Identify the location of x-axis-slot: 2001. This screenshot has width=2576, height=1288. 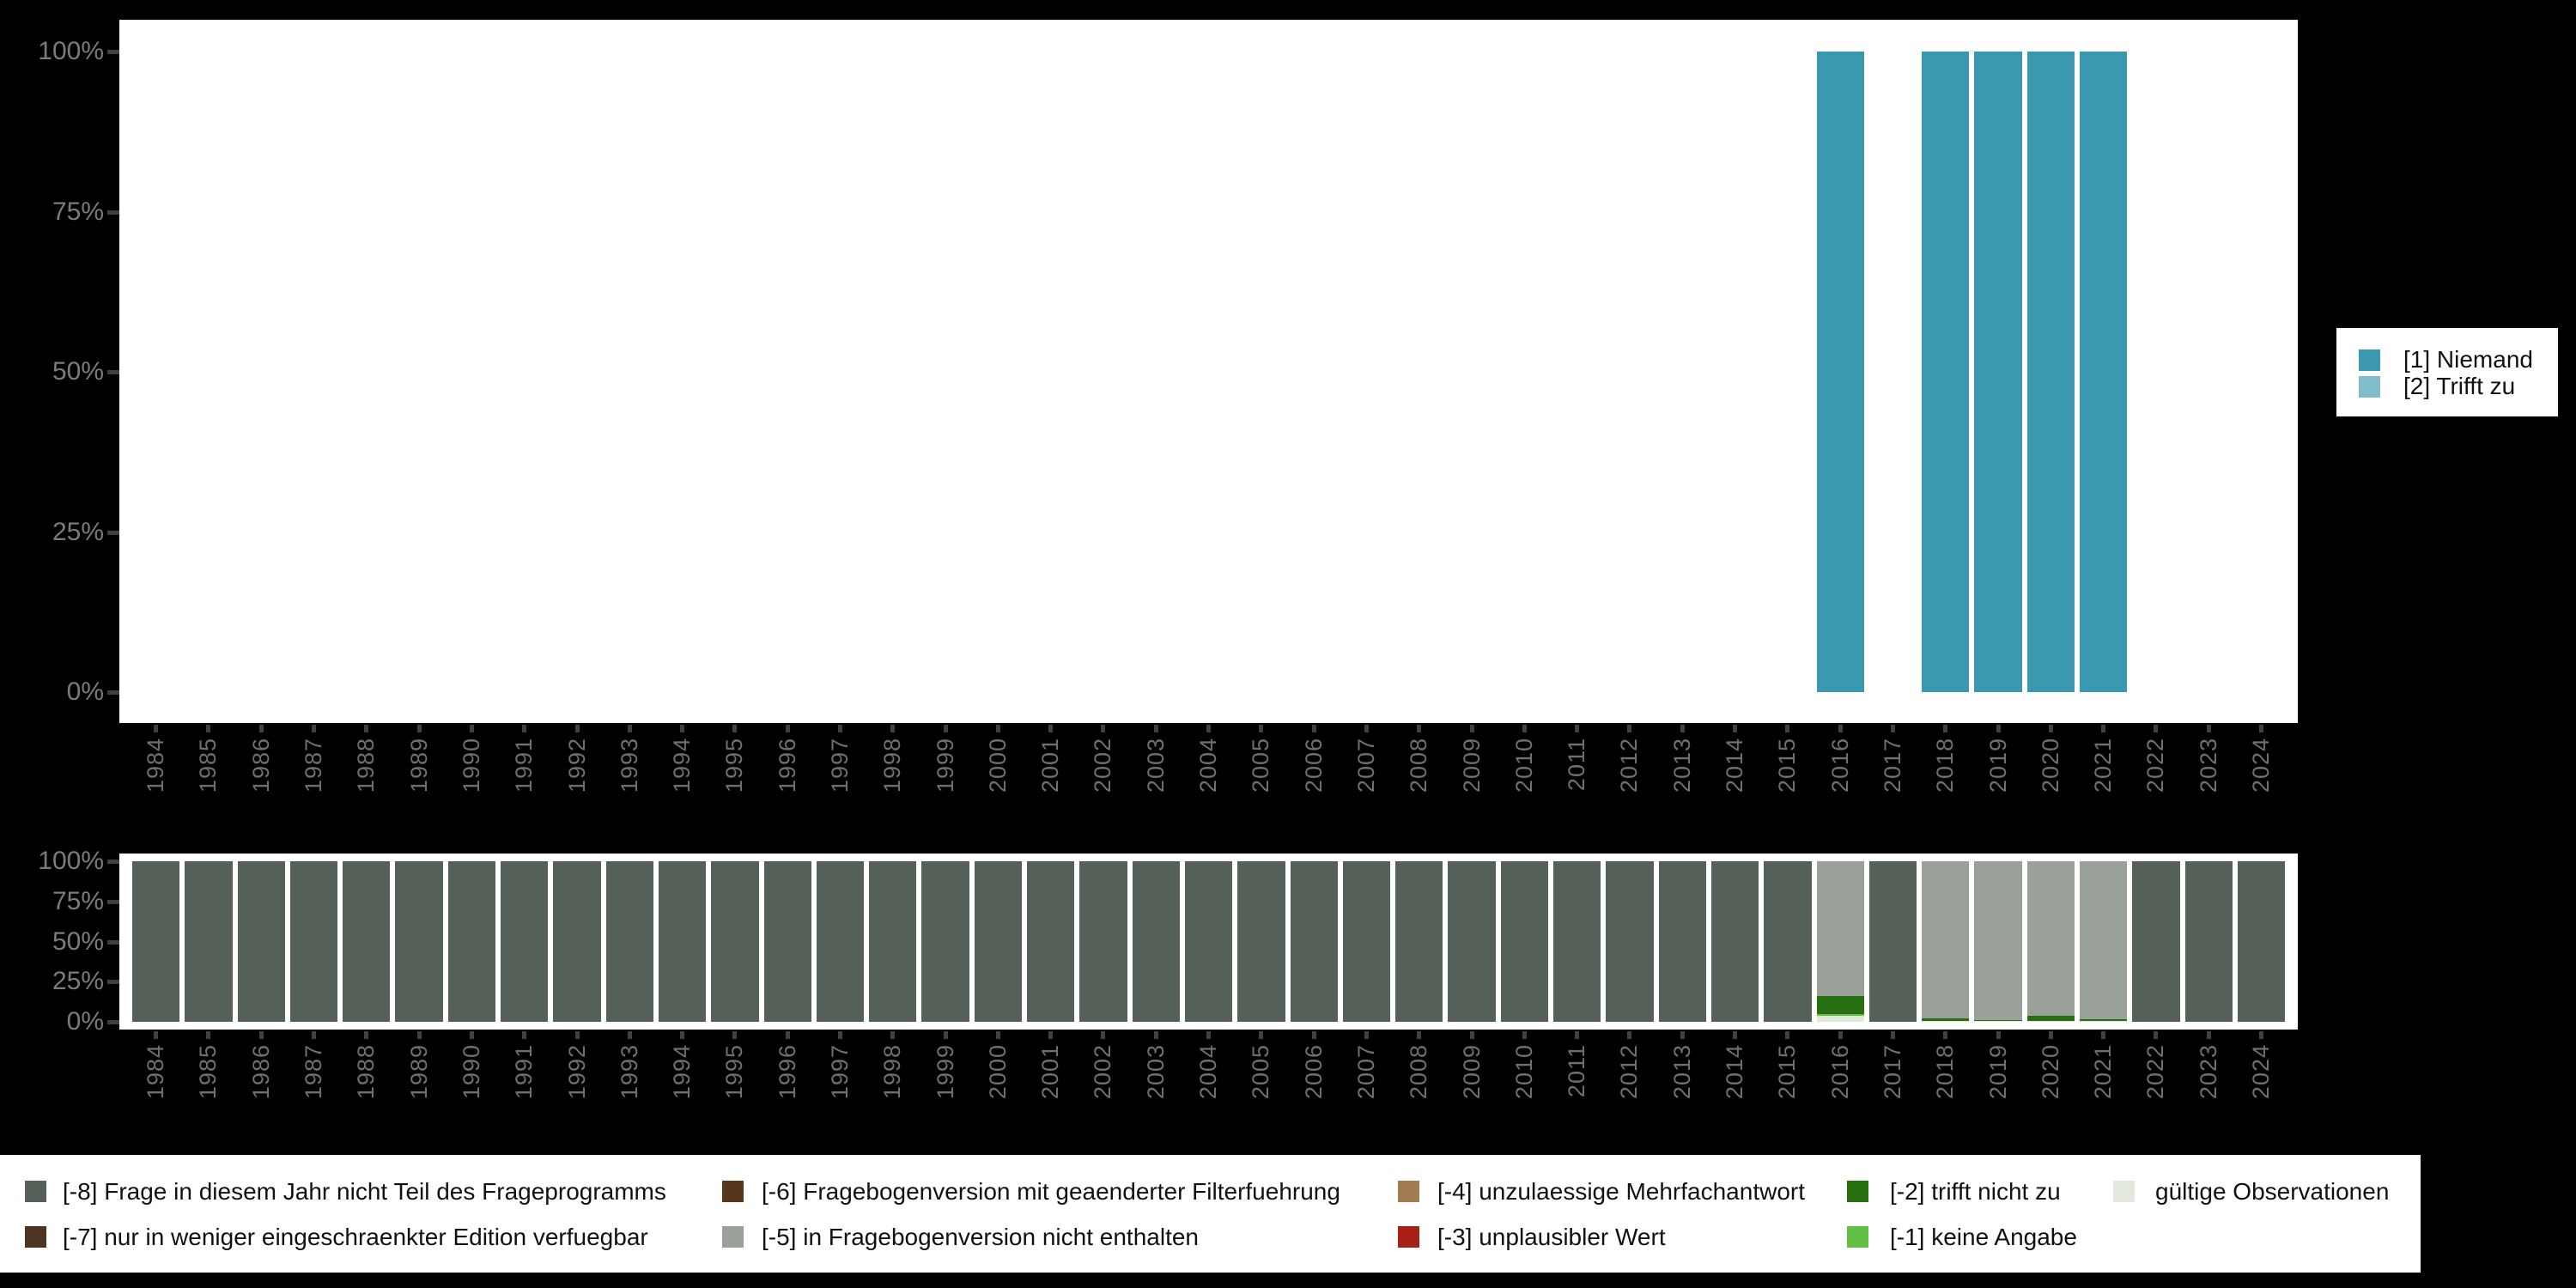
(1050, 759).